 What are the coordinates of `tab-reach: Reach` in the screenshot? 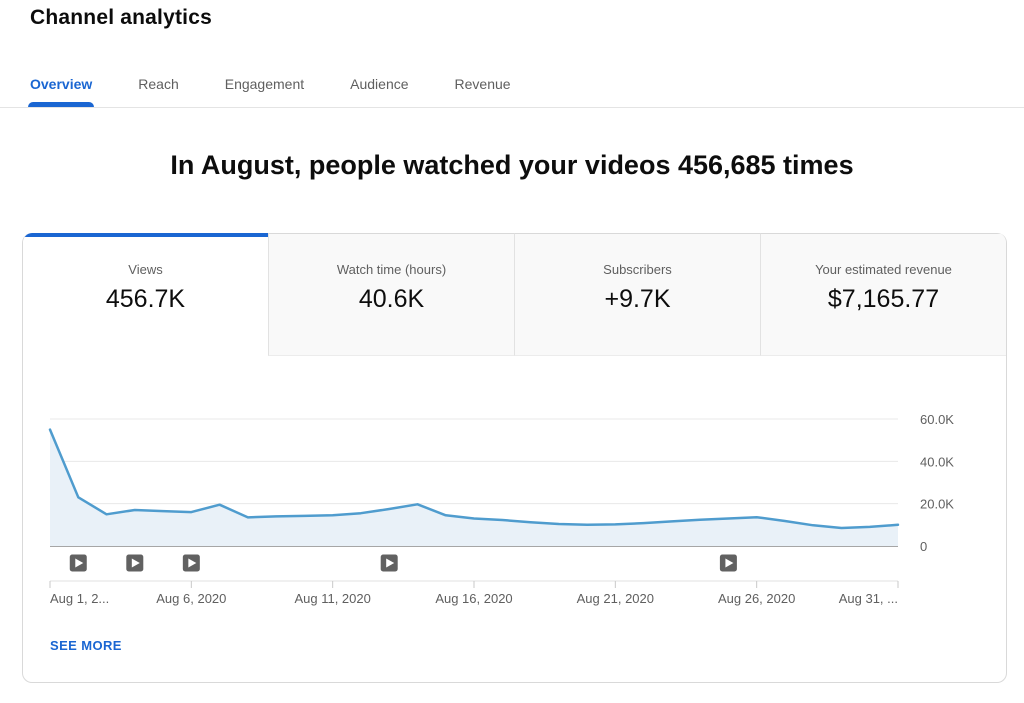 It's located at (158, 84).